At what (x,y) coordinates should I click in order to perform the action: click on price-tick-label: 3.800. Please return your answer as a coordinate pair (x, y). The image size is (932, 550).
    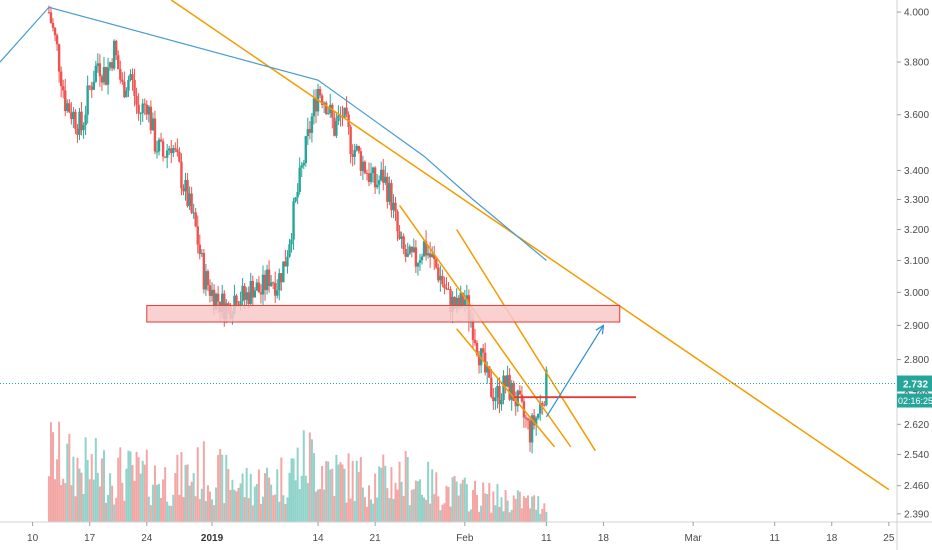
    Looking at the image, I should click on (916, 63).